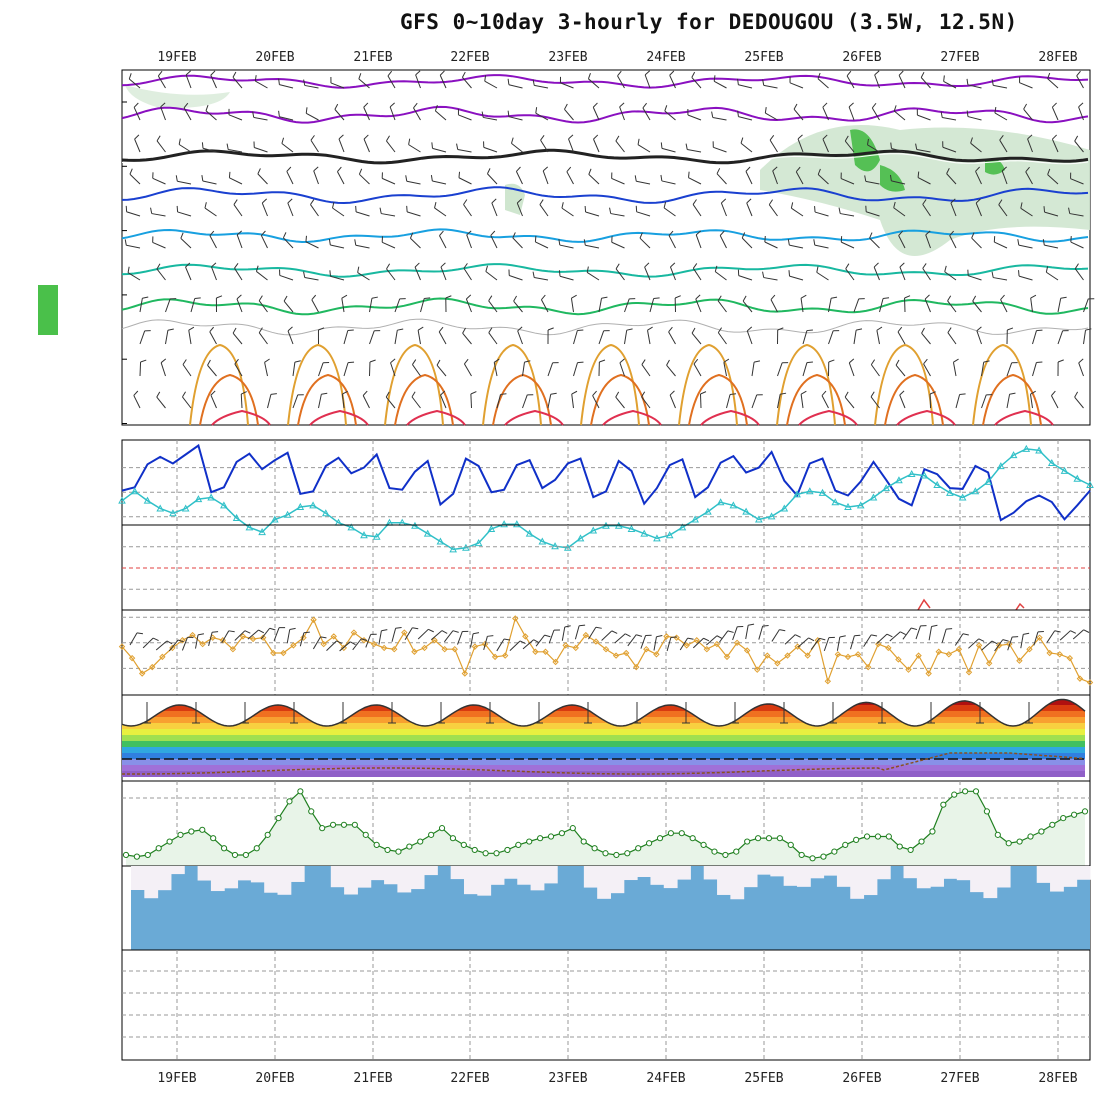  I want to click on date-label-bottom: 21FEB, so click(372, 1078).